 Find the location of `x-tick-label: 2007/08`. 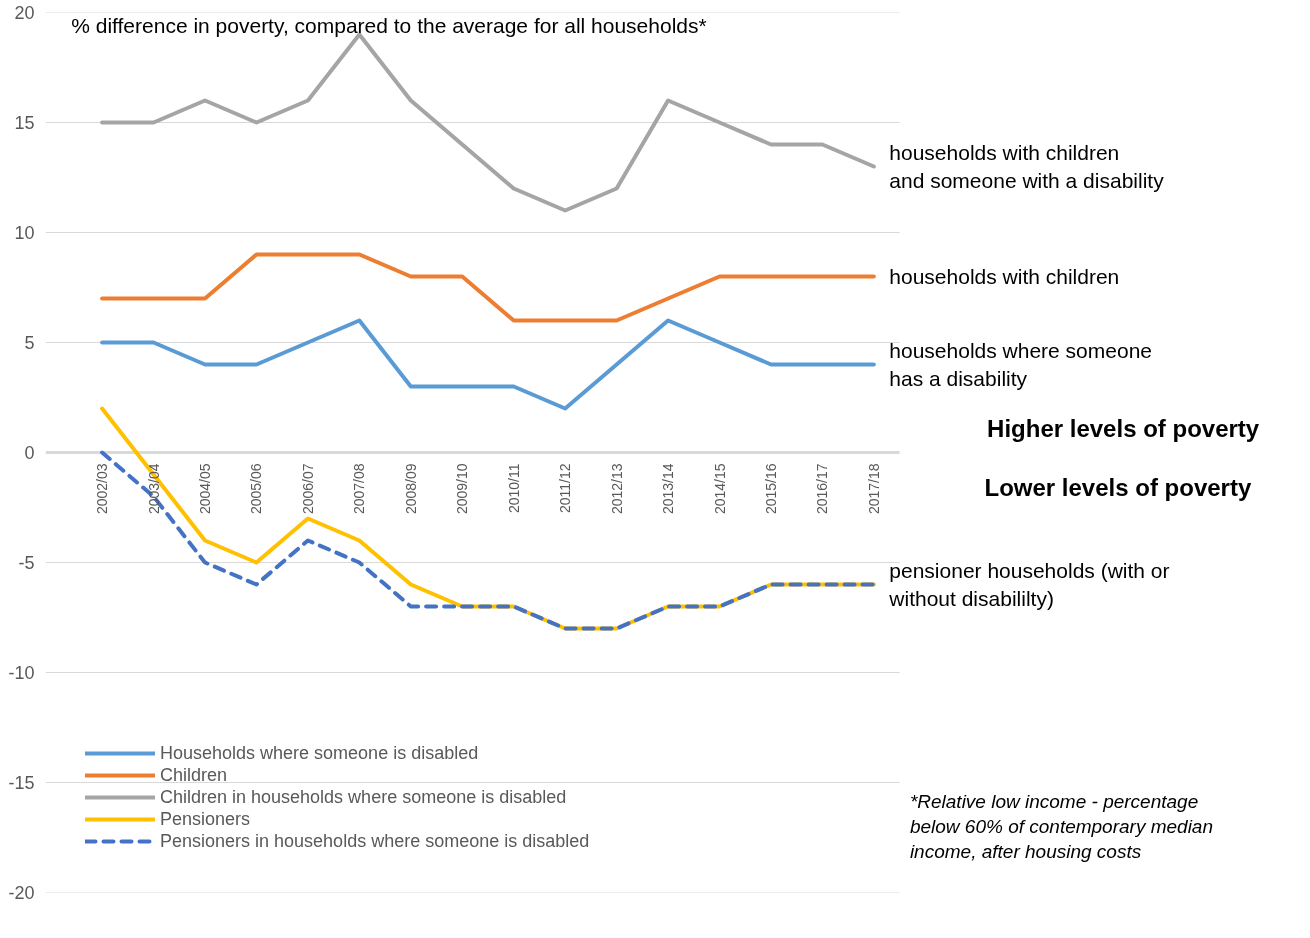

x-tick-label: 2007/08 is located at coordinates (359, 489).